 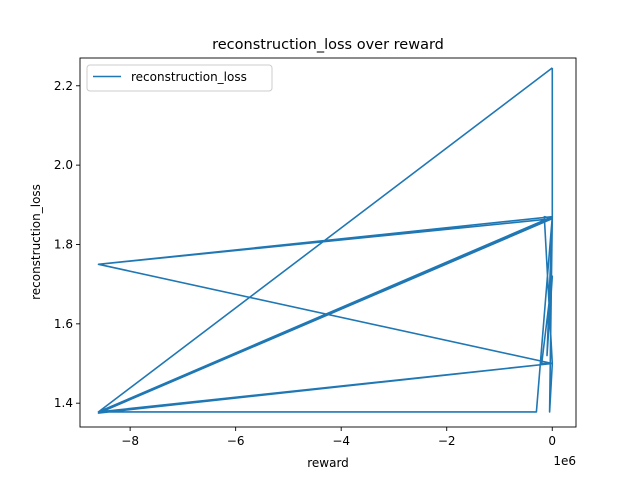 I want to click on legend-label: reconstruction_loss, so click(x=189, y=77).